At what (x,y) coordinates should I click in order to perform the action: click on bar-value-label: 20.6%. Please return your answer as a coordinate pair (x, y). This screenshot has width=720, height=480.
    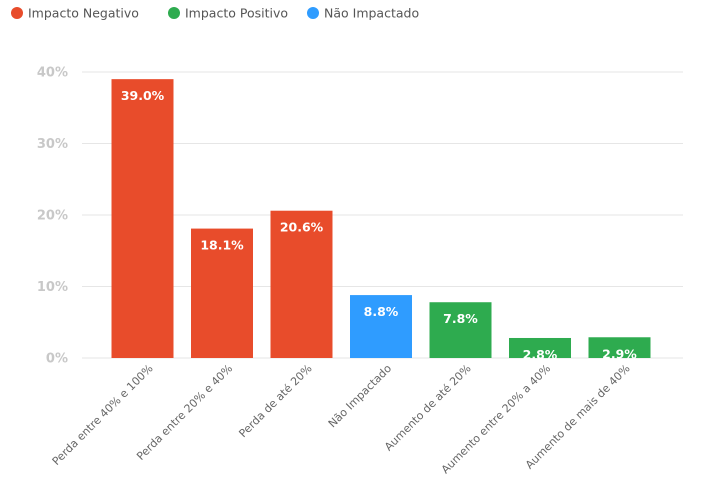
    Looking at the image, I should click on (302, 227).